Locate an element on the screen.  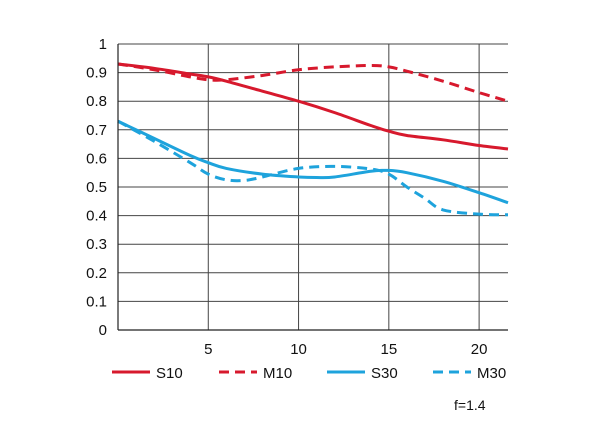
series-line-m30 is located at coordinates (313, 168).